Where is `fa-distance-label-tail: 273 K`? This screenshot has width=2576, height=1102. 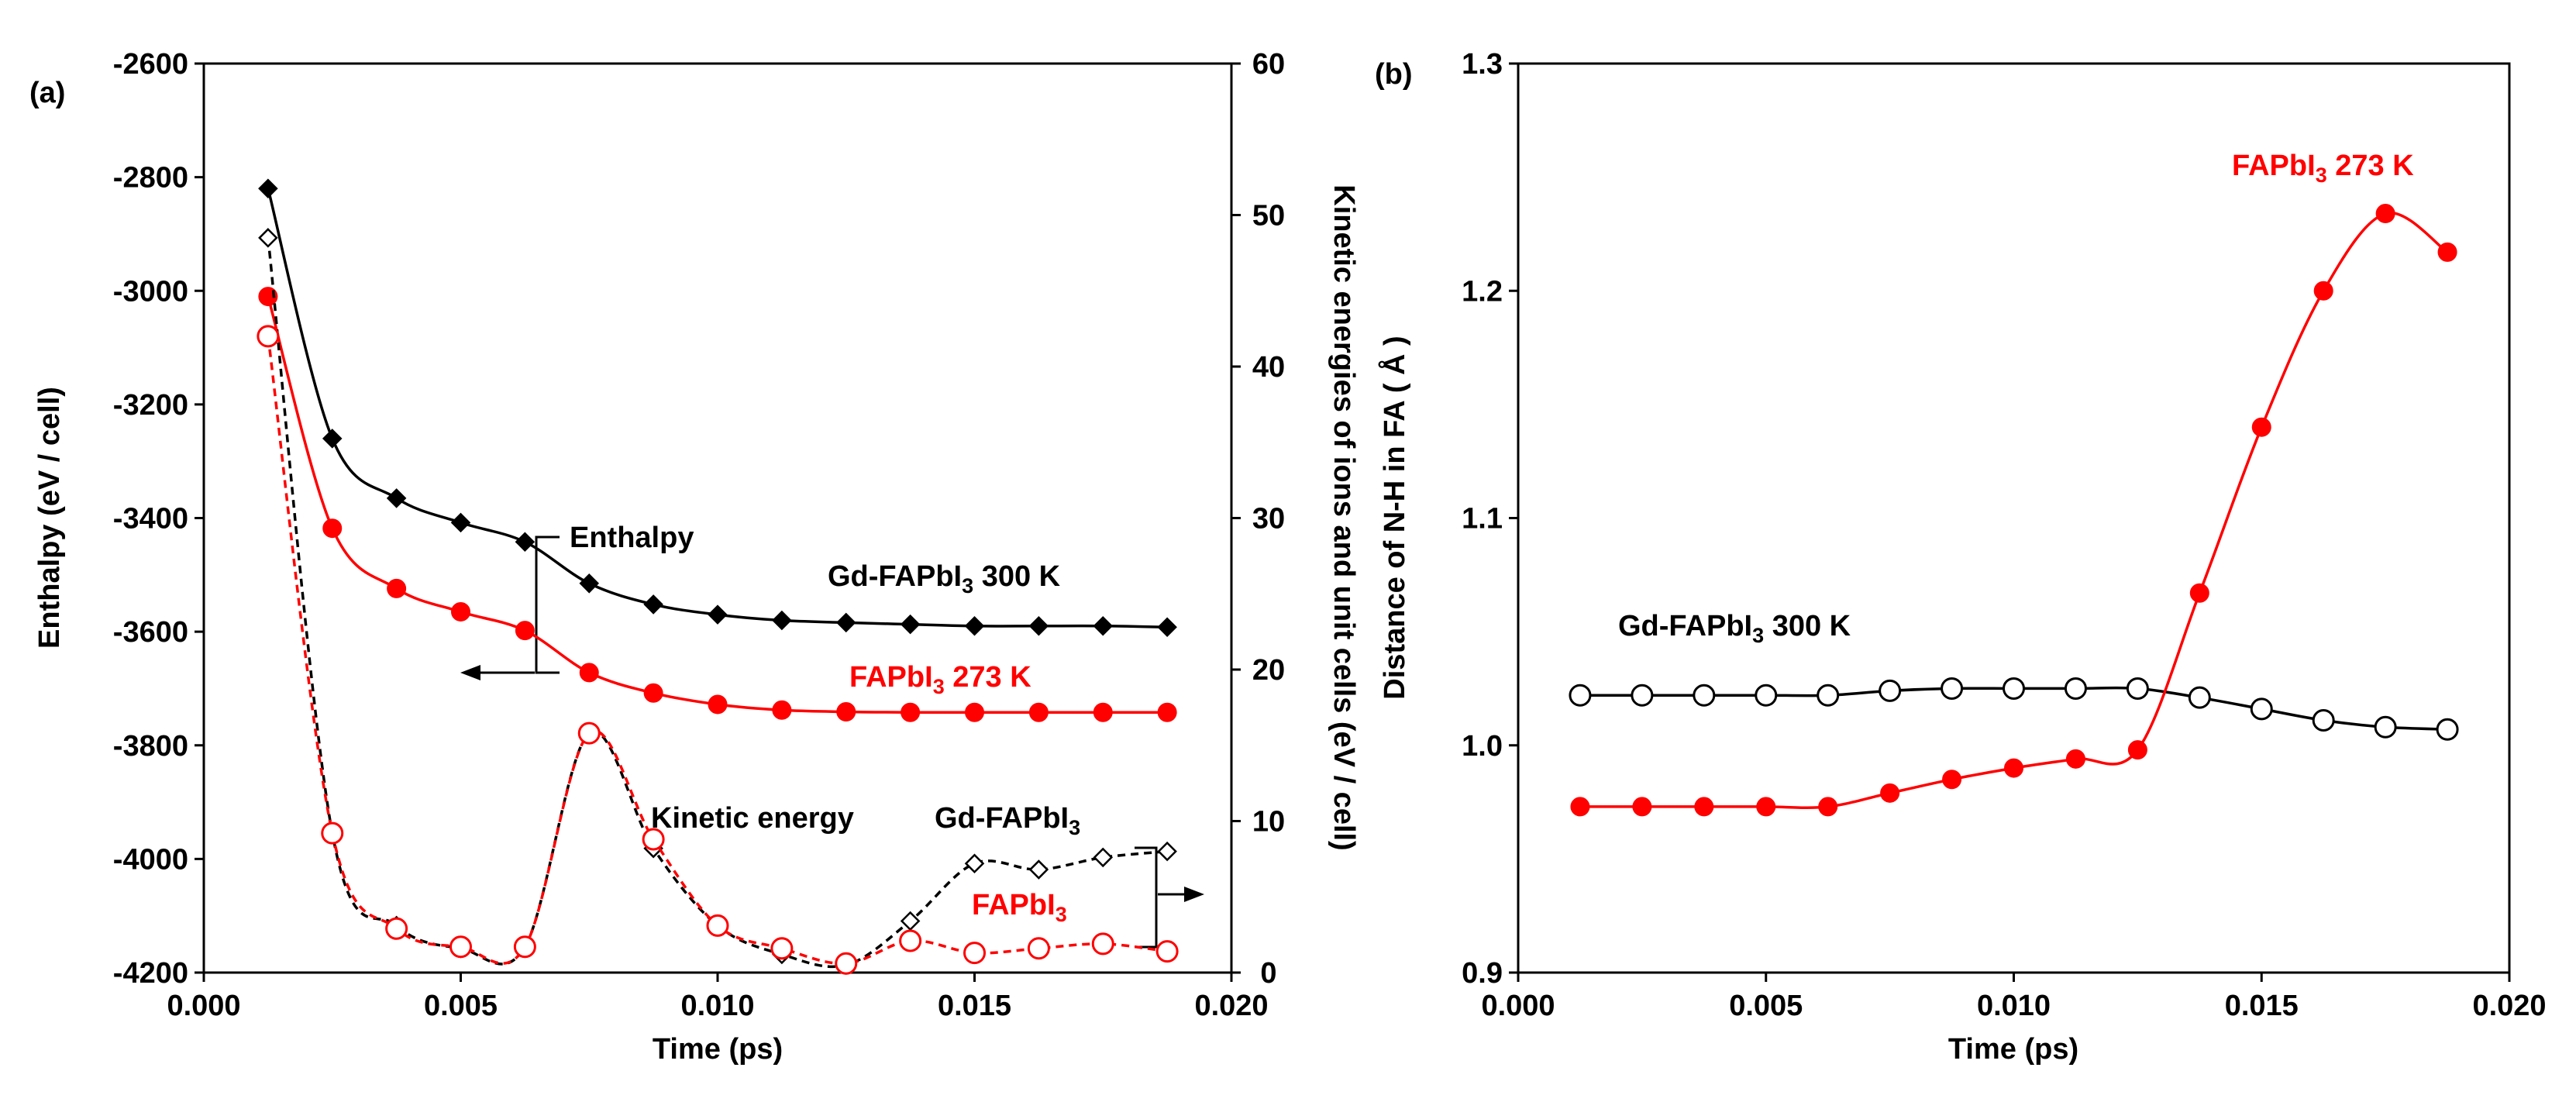
fa-distance-label-tail: 273 K is located at coordinates (2371, 166).